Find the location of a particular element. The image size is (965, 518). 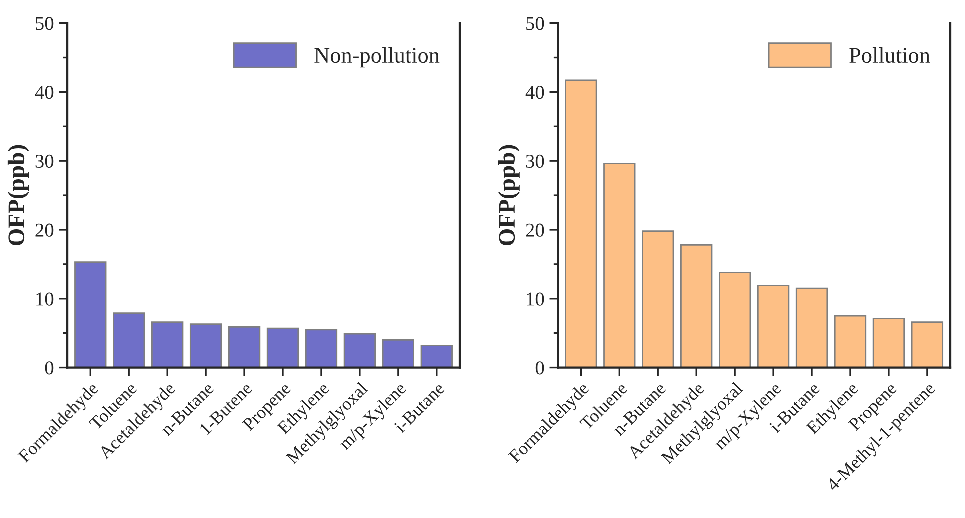

legend-label: Pollution is located at coordinates (890, 55).